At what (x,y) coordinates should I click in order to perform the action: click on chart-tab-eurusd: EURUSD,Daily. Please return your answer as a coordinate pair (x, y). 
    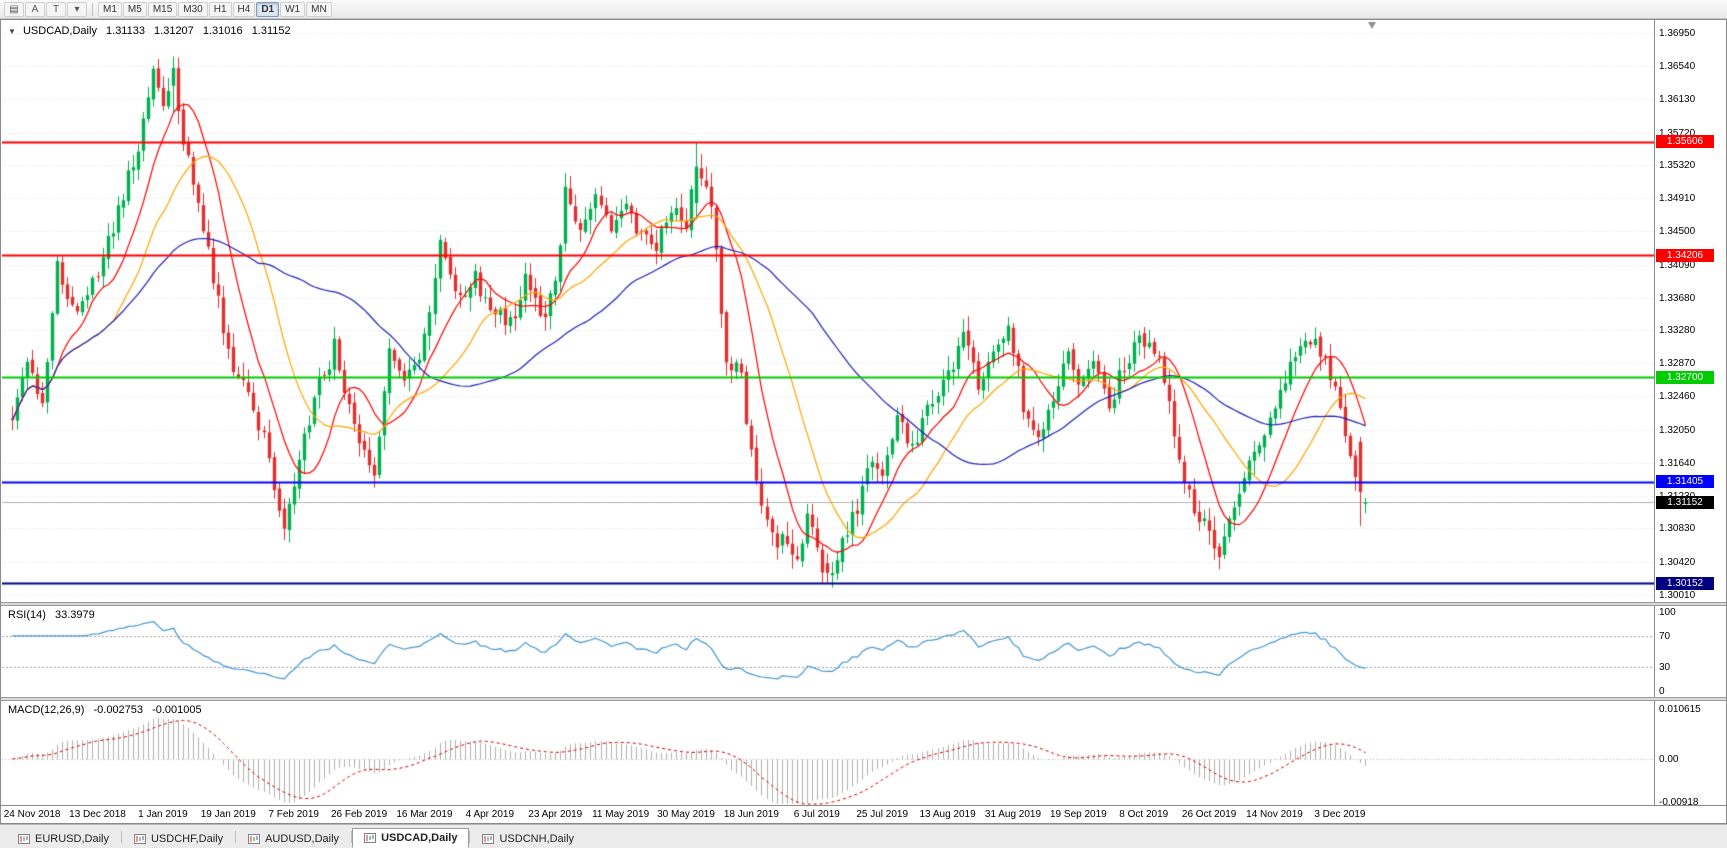
    Looking at the image, I should click on (63, 838).